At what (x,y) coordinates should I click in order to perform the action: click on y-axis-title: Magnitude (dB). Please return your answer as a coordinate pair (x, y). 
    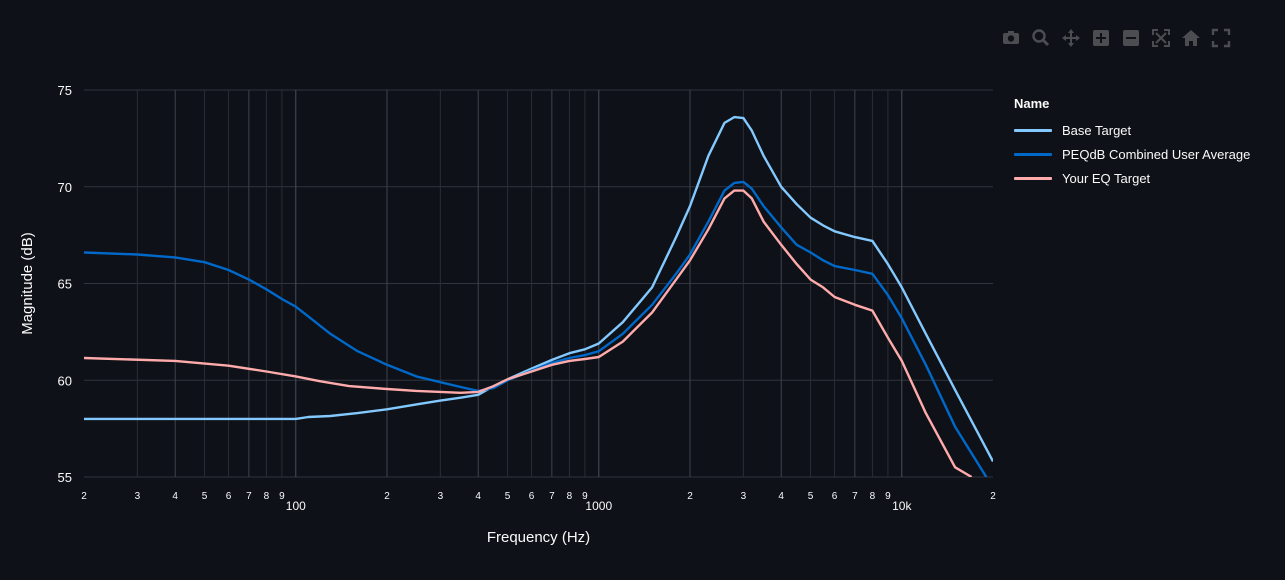
    Looking at the image, I should click on (27, 283).